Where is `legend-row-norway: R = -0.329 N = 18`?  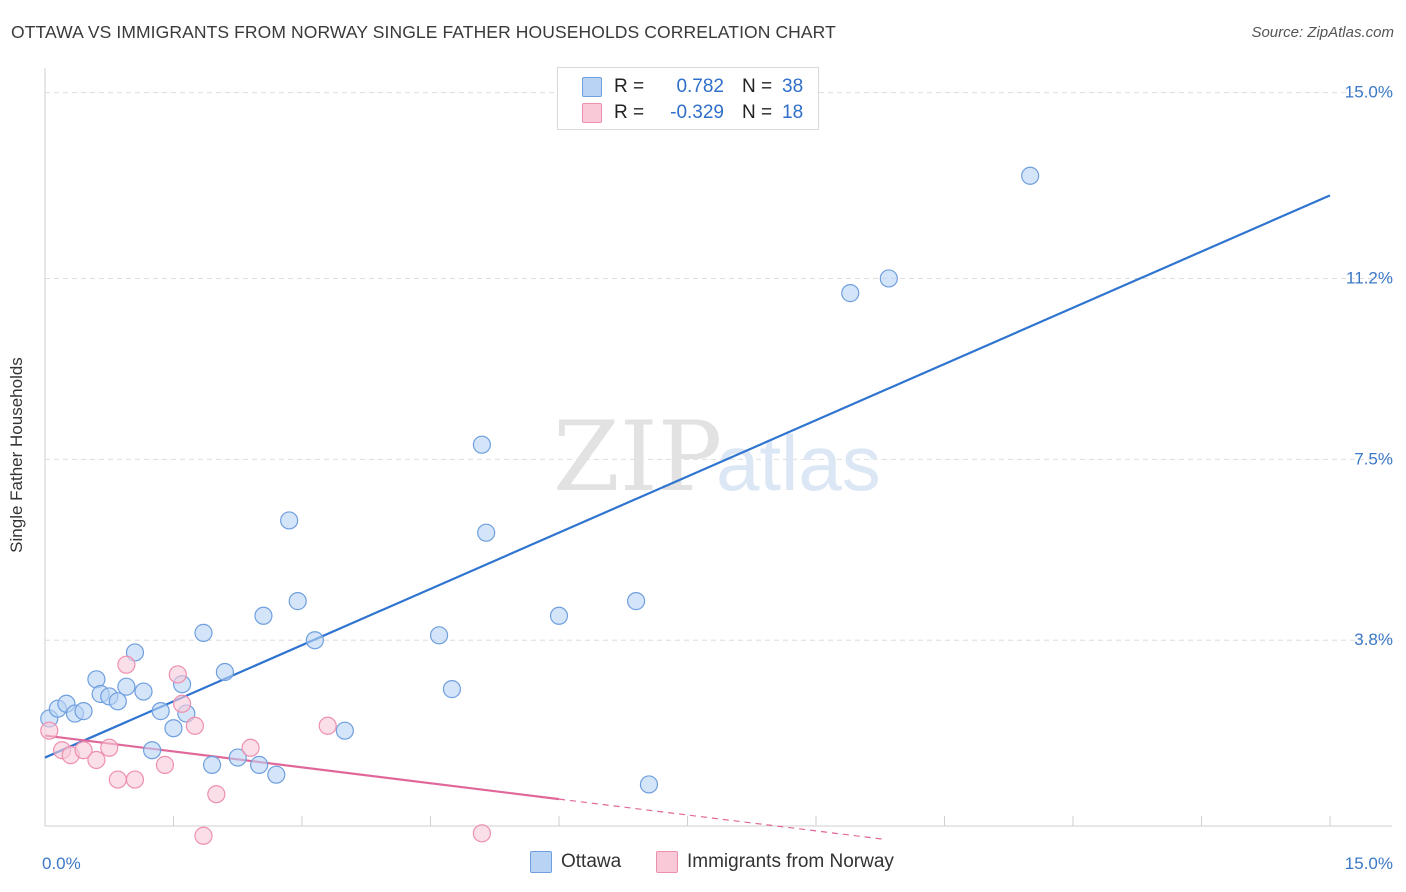 legend-row-norway: R = -0.329 N = 18 is located at coordinates (690, 113).